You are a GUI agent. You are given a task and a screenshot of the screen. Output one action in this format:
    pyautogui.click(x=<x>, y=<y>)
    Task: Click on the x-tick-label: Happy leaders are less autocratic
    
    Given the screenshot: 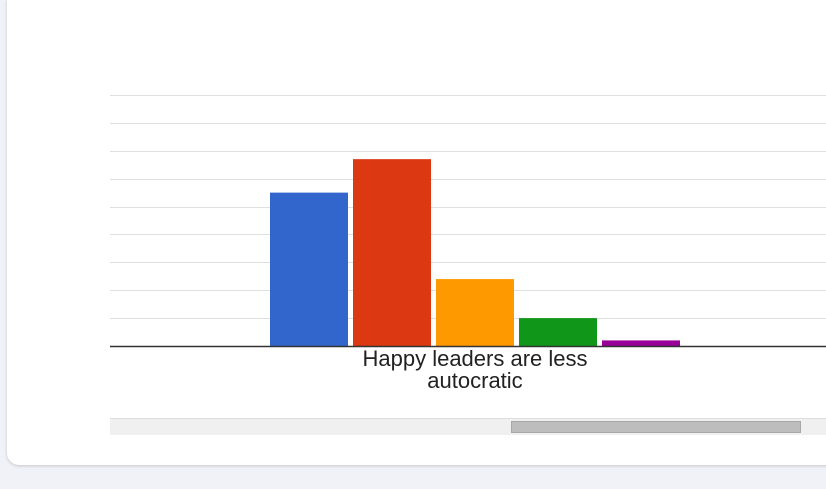 What is the action you would take?
    pyautogui.click(x=474, y=369)
    